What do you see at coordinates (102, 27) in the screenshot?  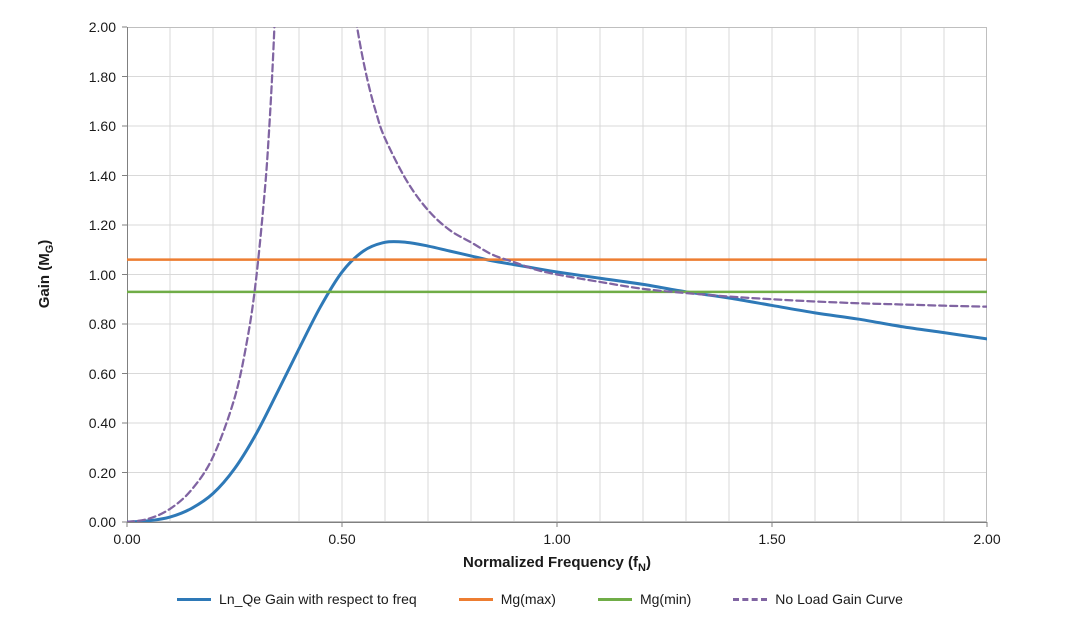 I see `y-tick-label: 2.00` at bounding box center [102, 27].